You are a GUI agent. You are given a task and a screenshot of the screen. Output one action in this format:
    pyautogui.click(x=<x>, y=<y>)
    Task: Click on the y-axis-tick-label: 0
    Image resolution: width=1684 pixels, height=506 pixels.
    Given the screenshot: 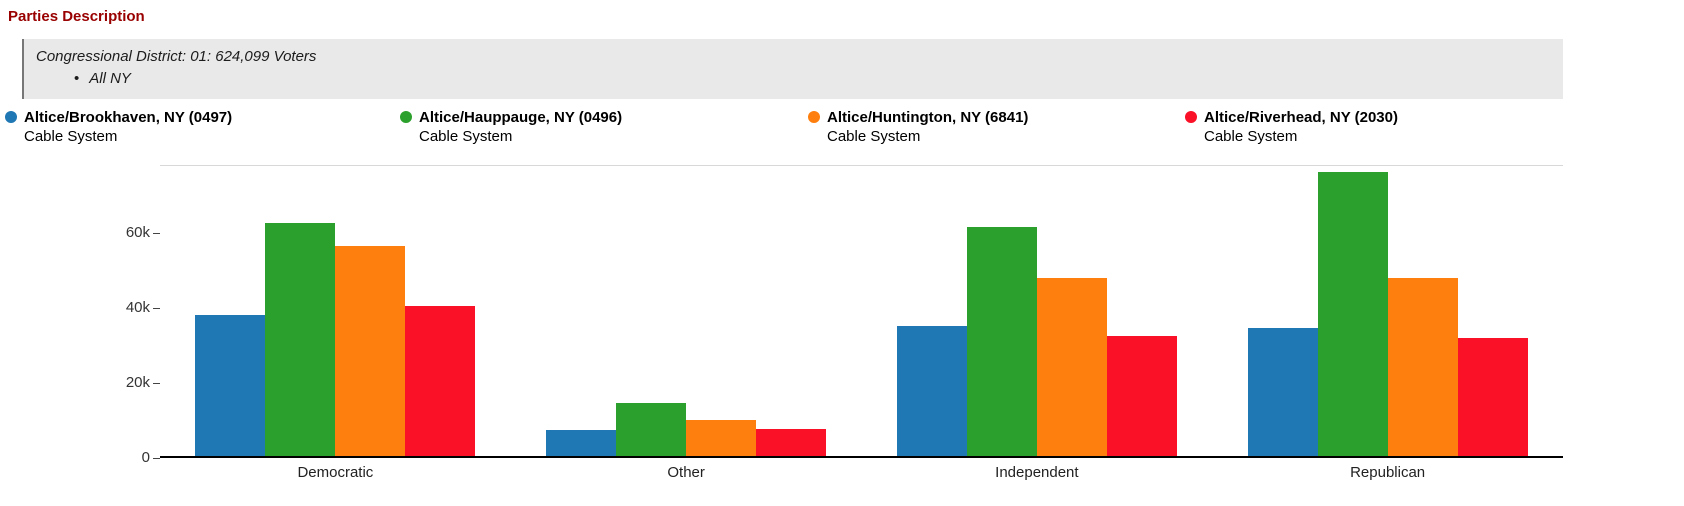 What is the action you would take?
    pyautogui.click(x=145, y=457)
    